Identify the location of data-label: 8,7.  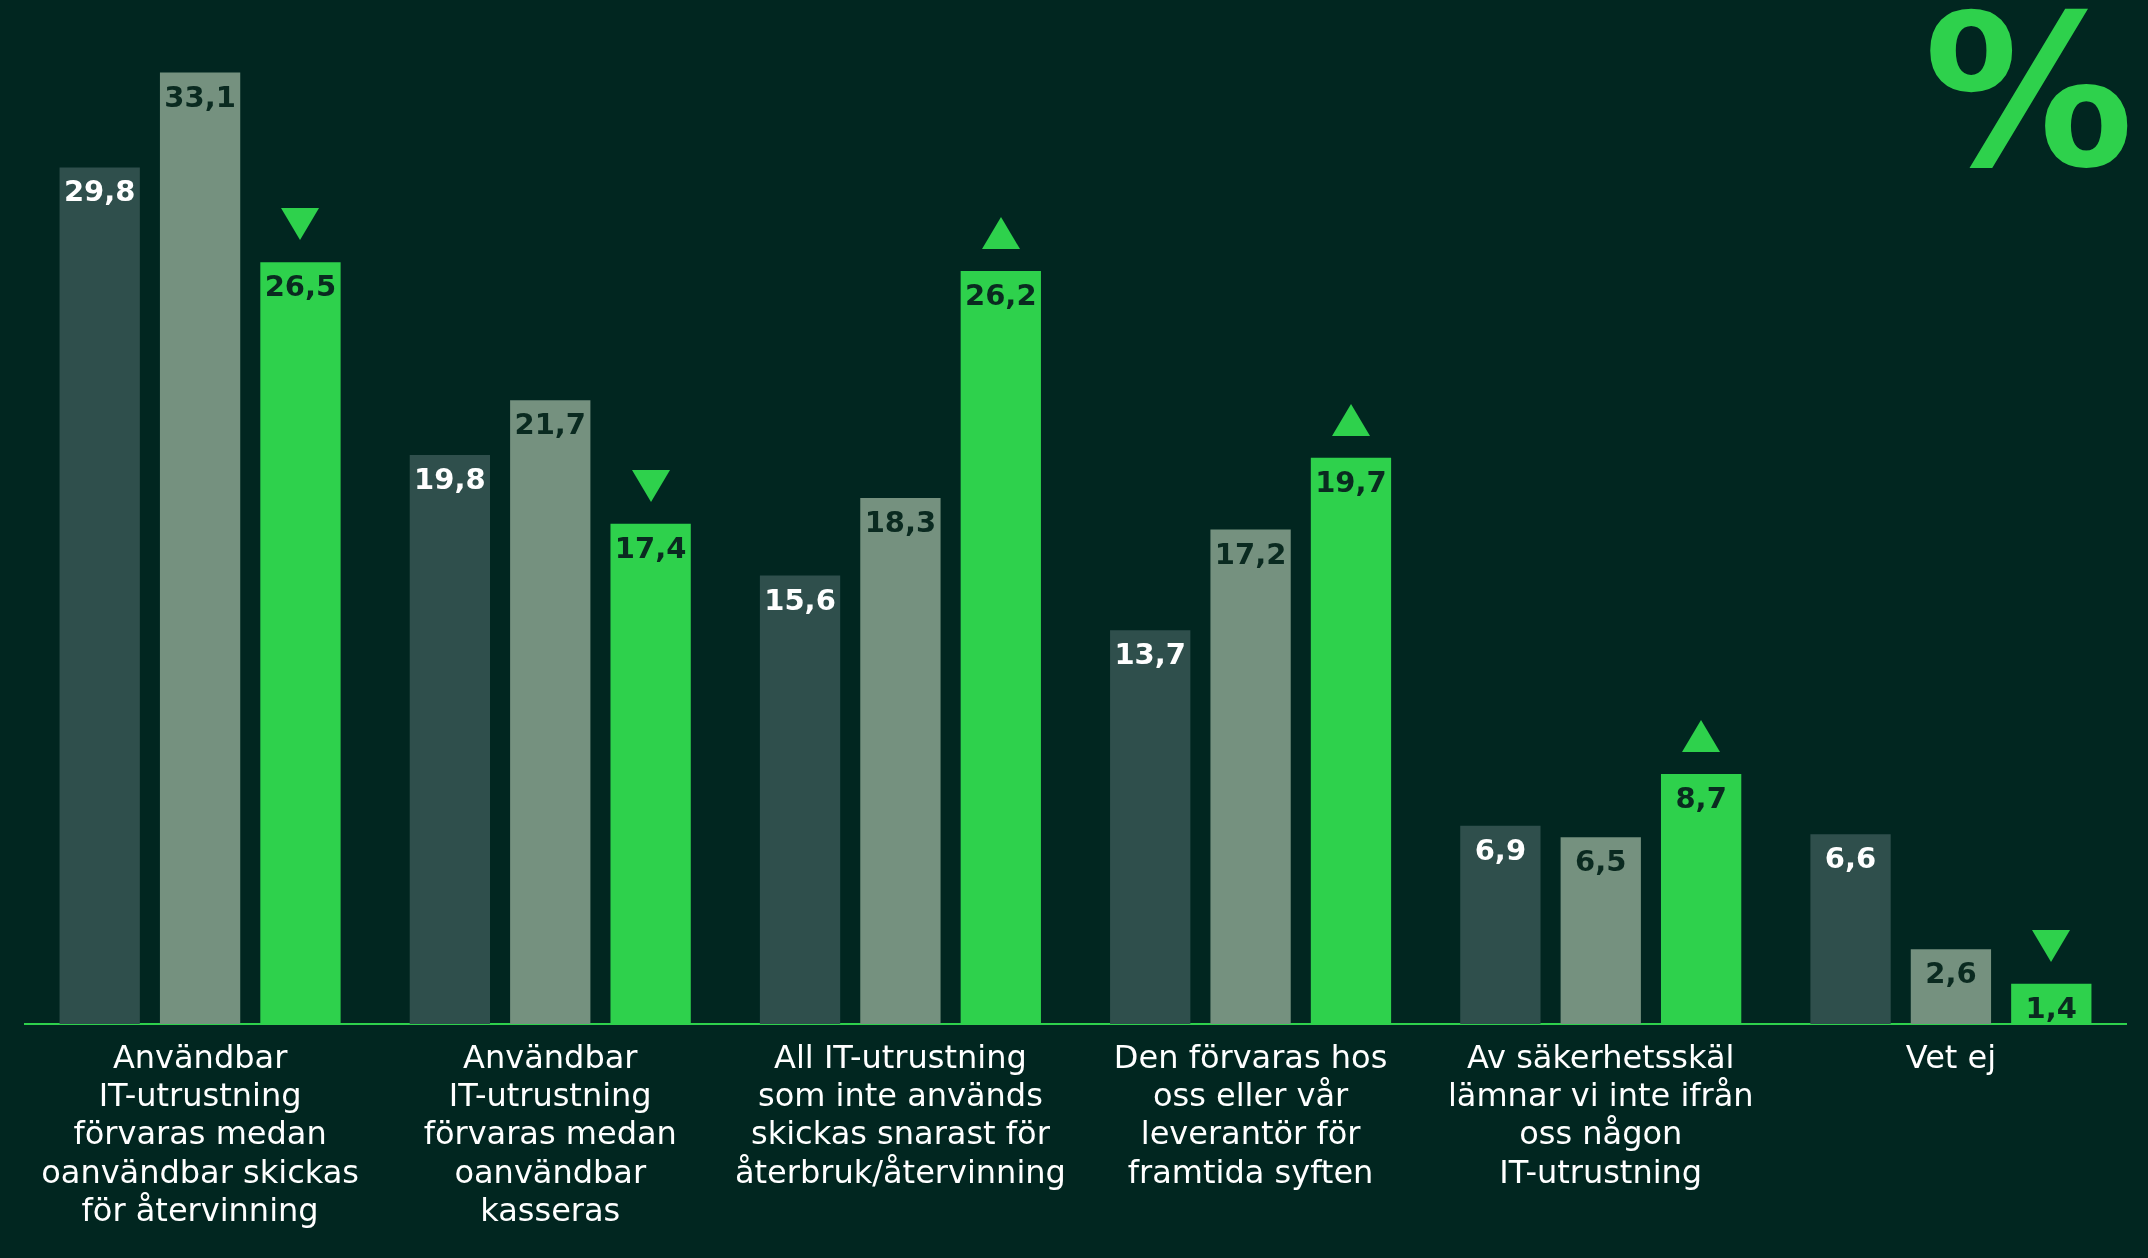
(1701, 797).